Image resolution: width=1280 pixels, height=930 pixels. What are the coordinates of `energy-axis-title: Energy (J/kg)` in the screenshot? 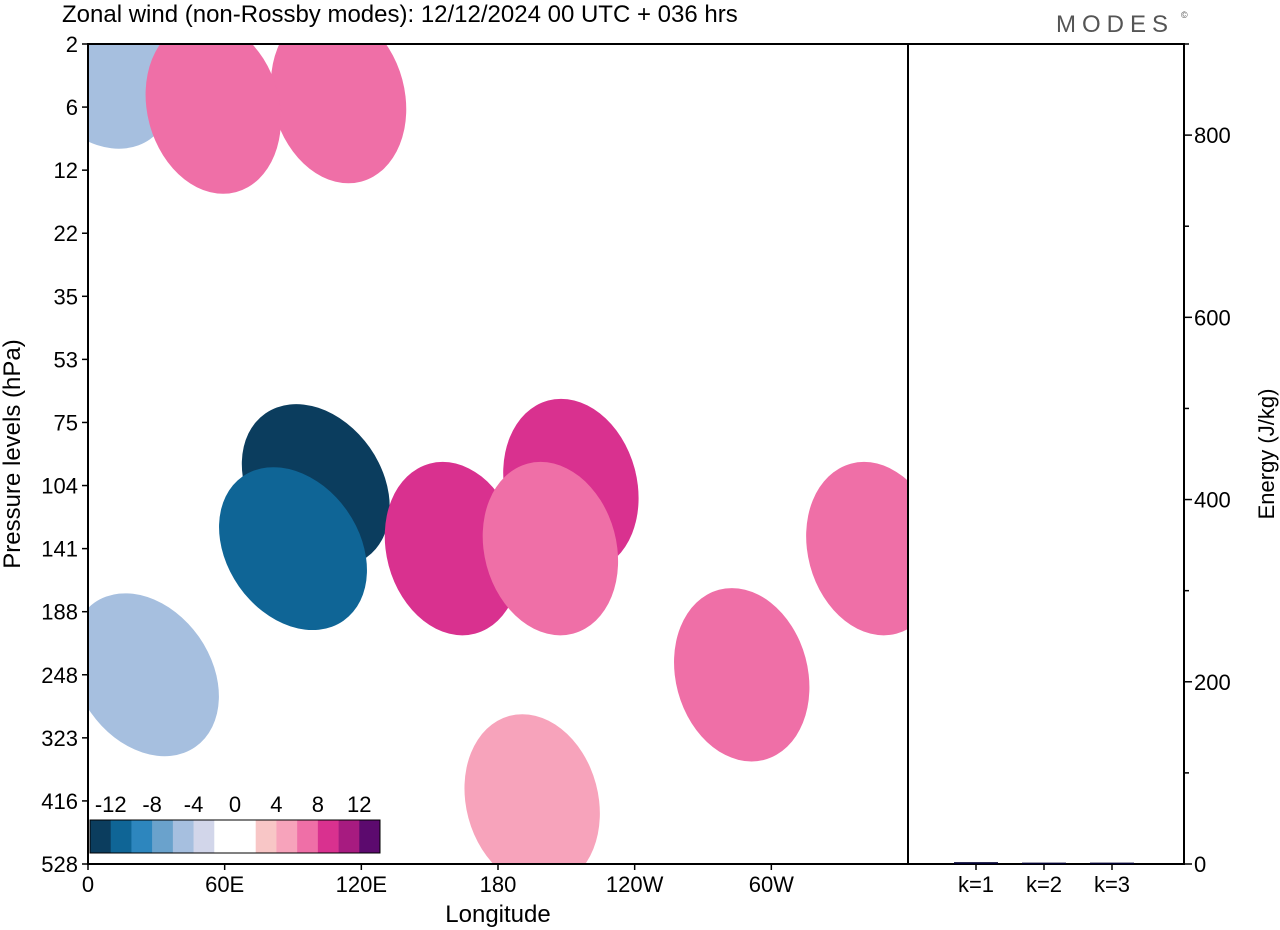 It's located at (1266, 454).